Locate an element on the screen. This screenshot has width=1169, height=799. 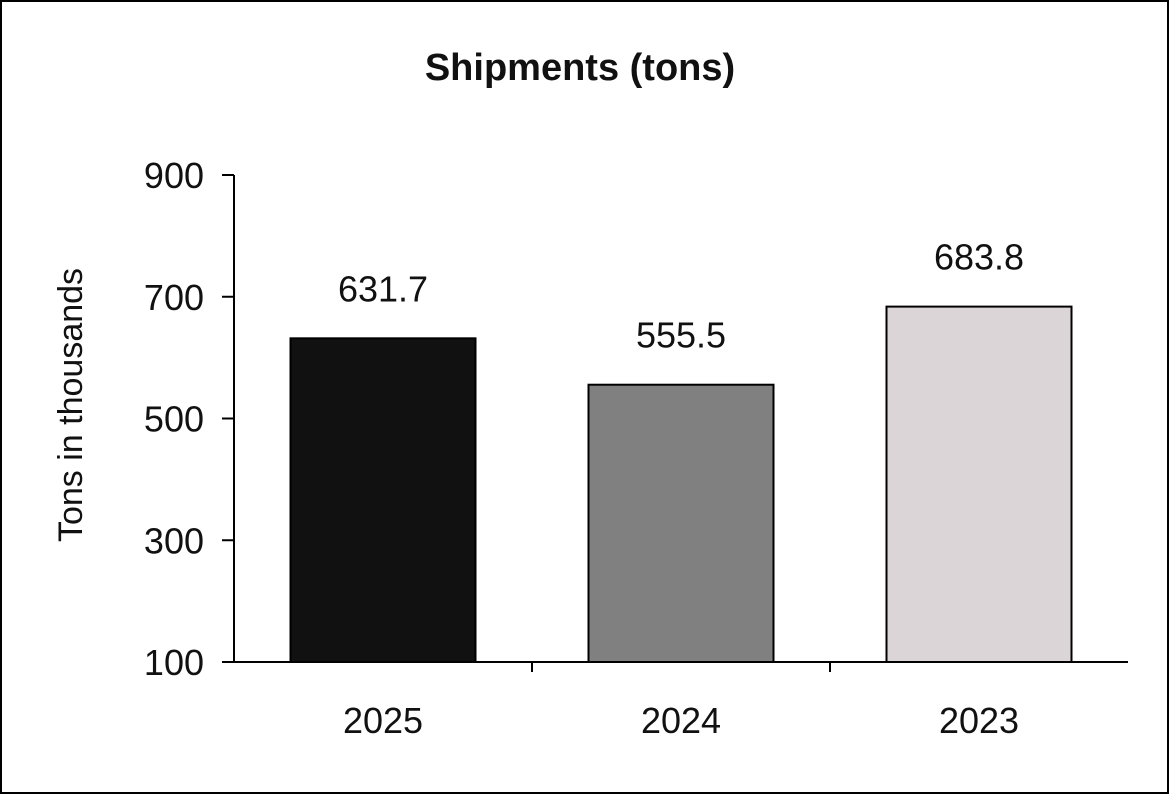
y-ticks: 100 300 500 700 900 is located at coordinates (189, 419).